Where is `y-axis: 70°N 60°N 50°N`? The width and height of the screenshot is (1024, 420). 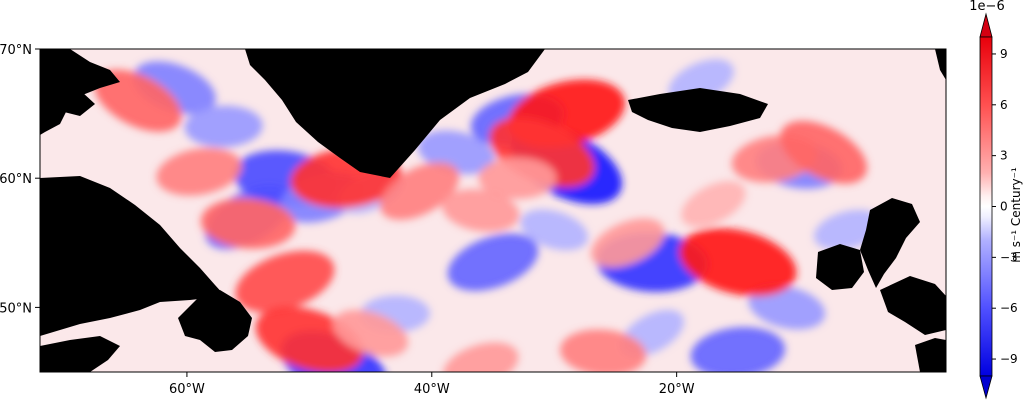
y-axis: 70°N 60°N 50°N is located at coordinates (20, 179).